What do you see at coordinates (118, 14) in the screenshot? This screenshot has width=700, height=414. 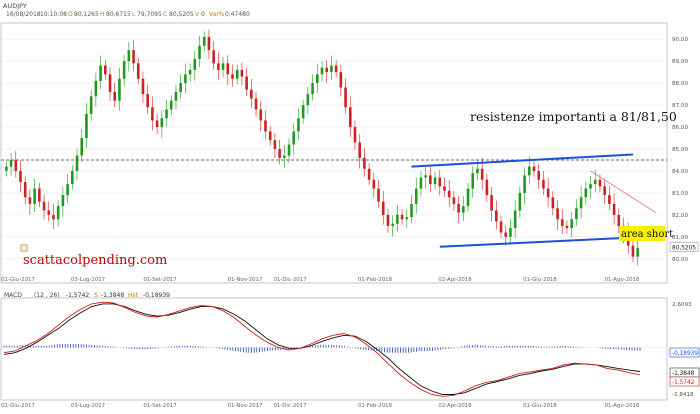 I see `header-high: 80,6715` at bounding box center [118, 14].